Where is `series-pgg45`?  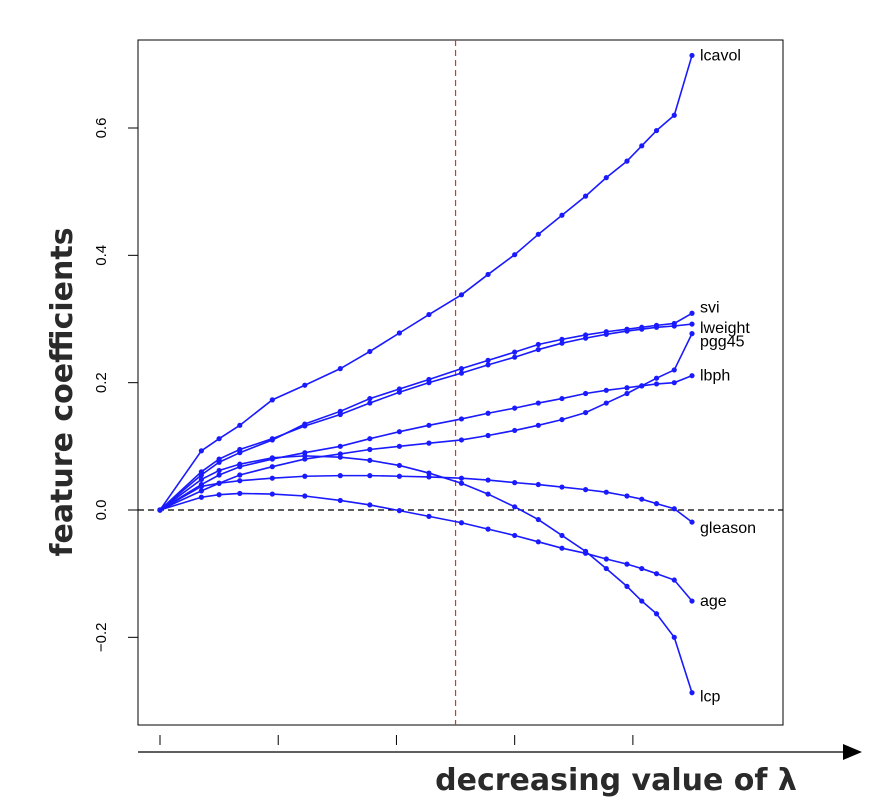
series-pgg45 is located at coordinates (426, 422).